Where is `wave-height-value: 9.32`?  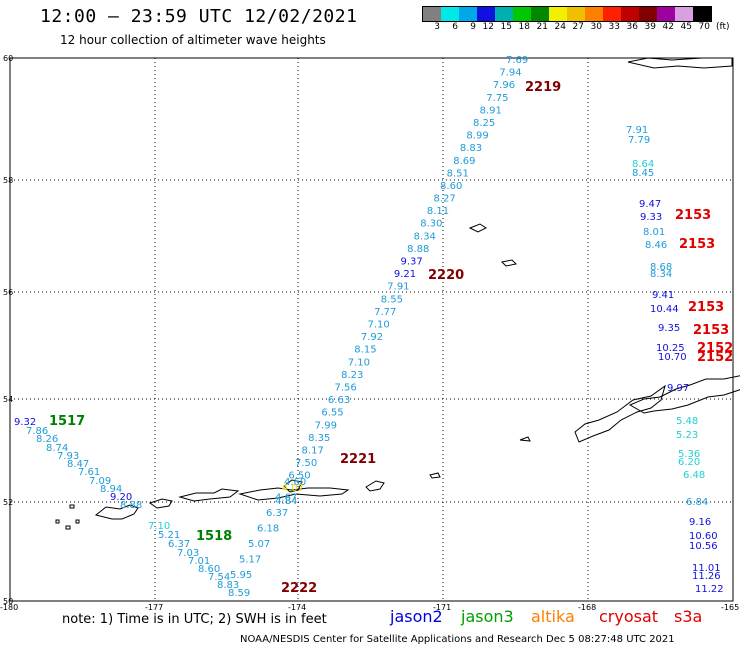 wave-height-value: 9.32 is located at coordinates (25, 422).